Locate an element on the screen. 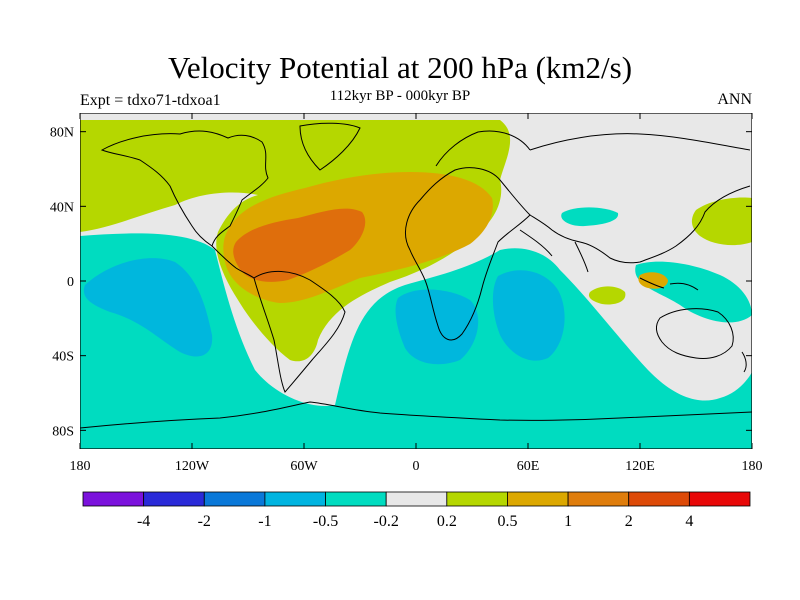 The height and width of the screenshot is (600, 800). medium-negative-region-indian-ocean is located at coordinates (528, 315).